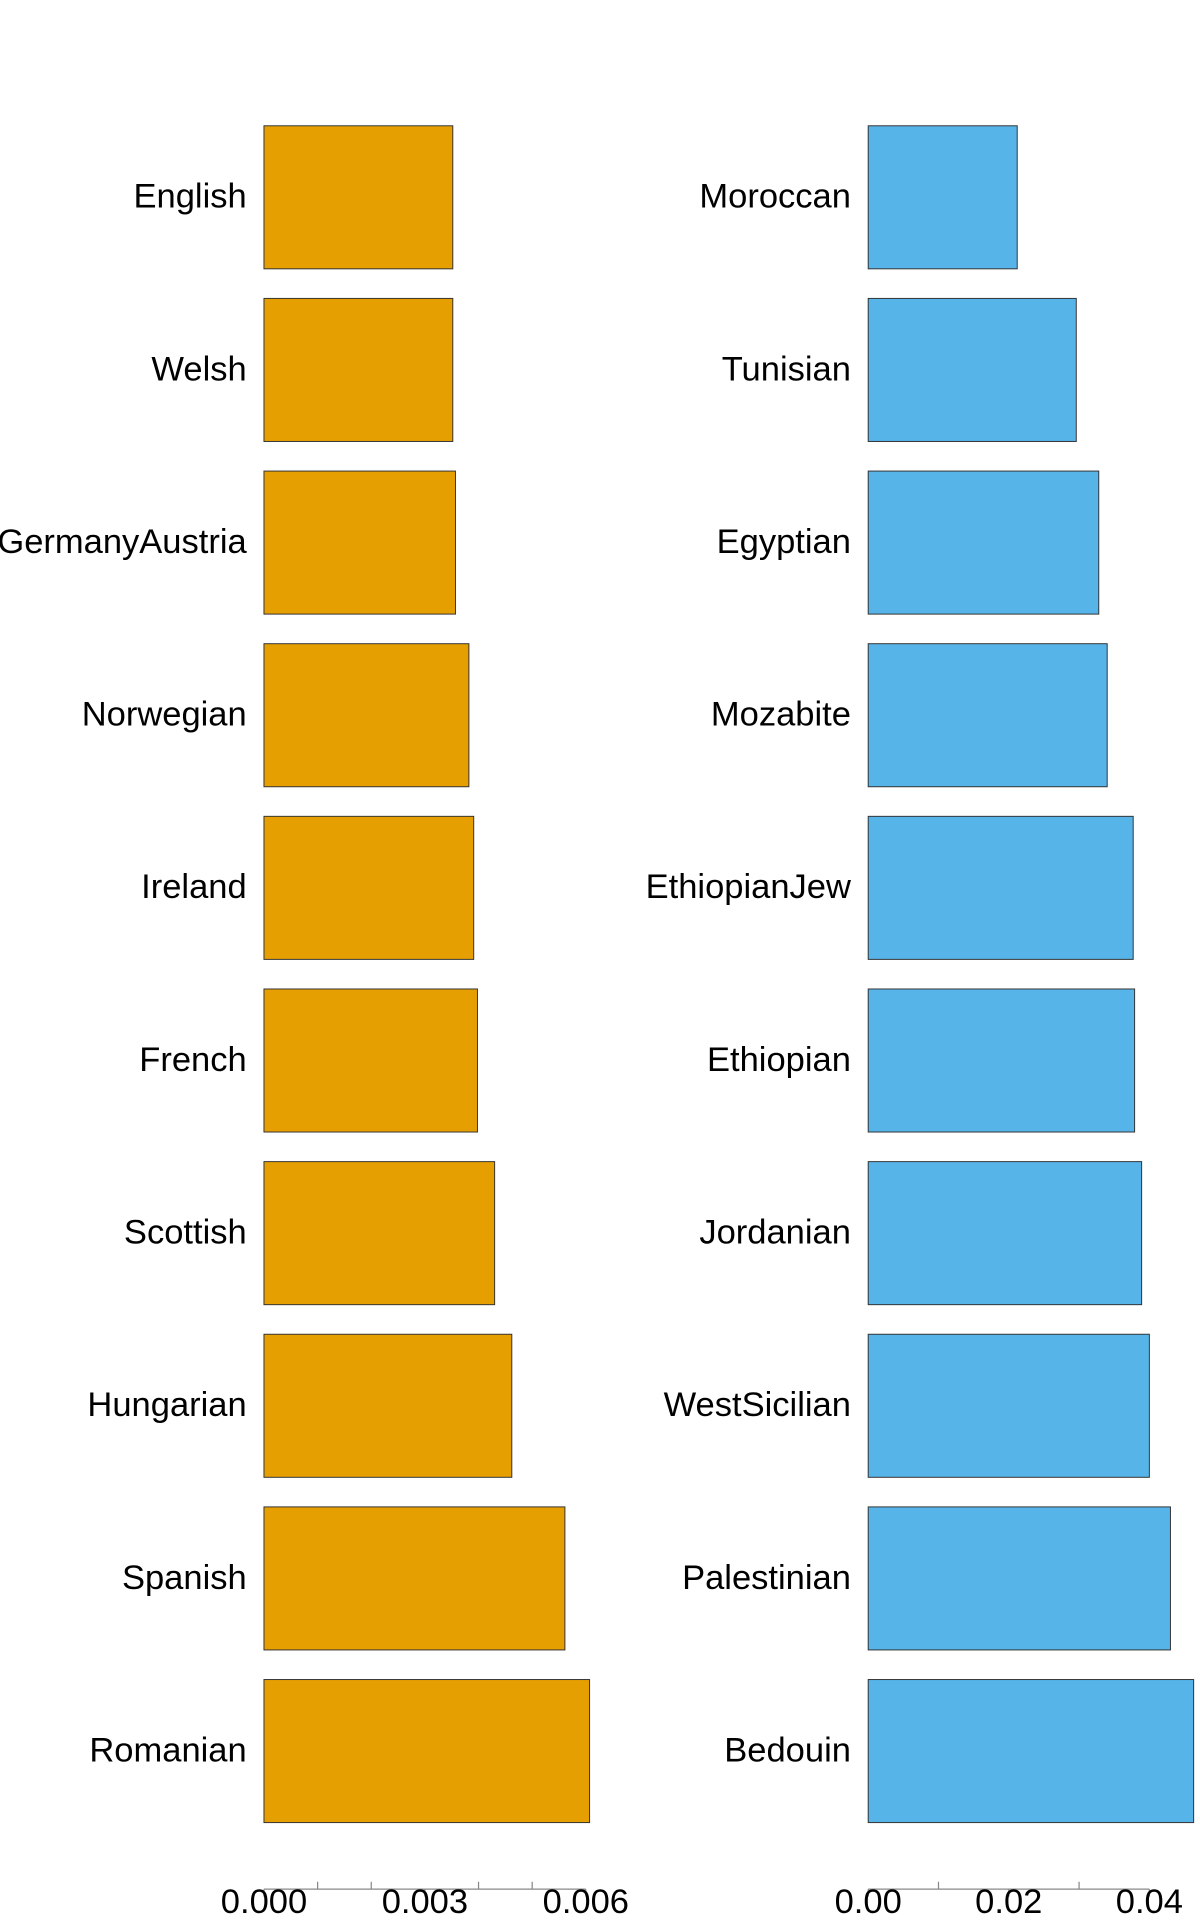 Image resolution: width=1200 pixels, height=1920 pixels. I want to click on category-label: Ireland, so click(194, 887).